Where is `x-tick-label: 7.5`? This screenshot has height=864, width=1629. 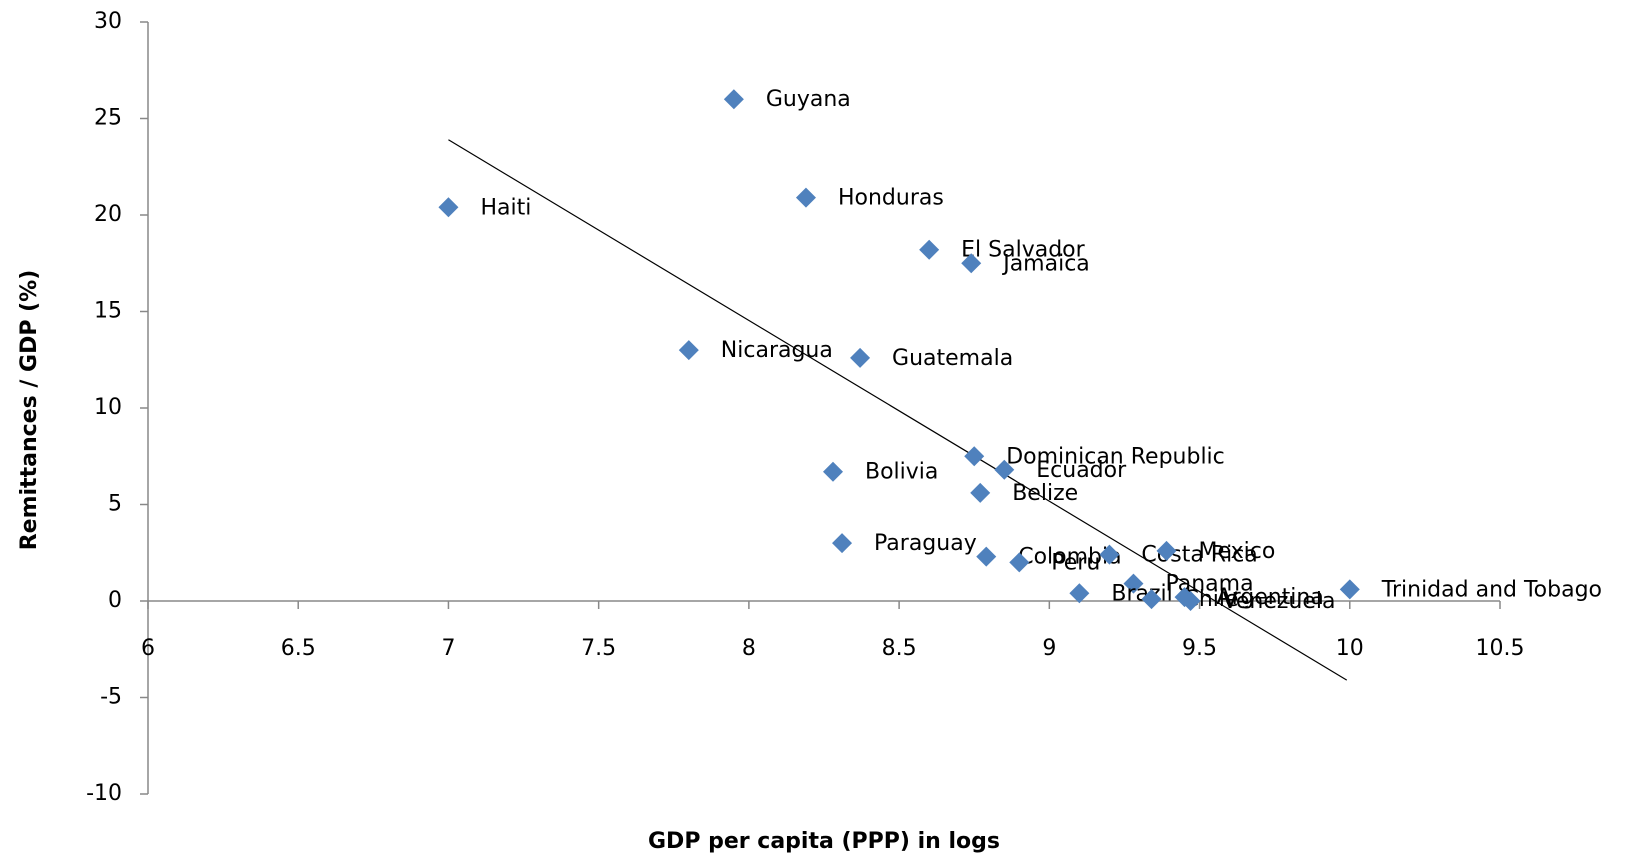
x-tick-label: 7.5 is located at coordinates (598, 648).